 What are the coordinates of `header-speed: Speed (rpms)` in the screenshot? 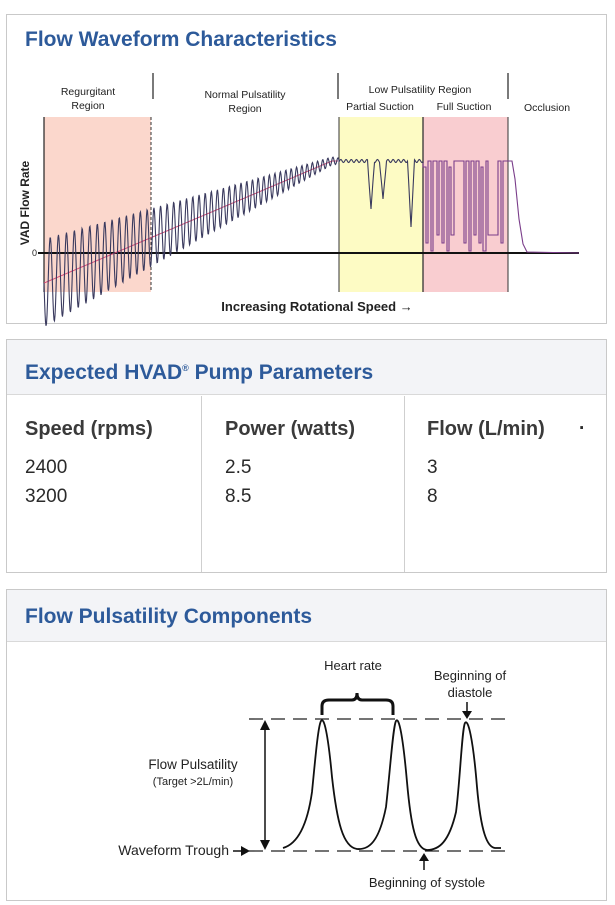 It's located at (89, 429).